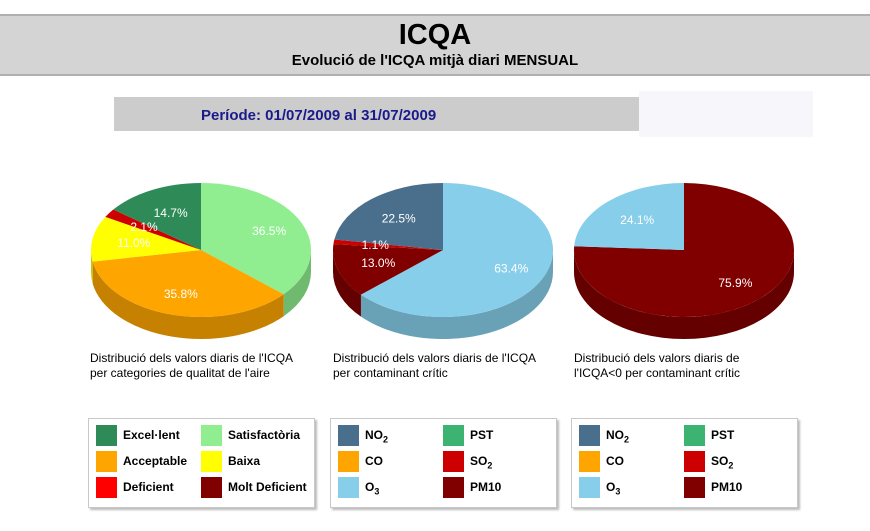 The height and width of the screenshot is (531, 870). Describe the element at coordinates (435, 35) in the screenshot. I see `page-title: ICQA` at that location.